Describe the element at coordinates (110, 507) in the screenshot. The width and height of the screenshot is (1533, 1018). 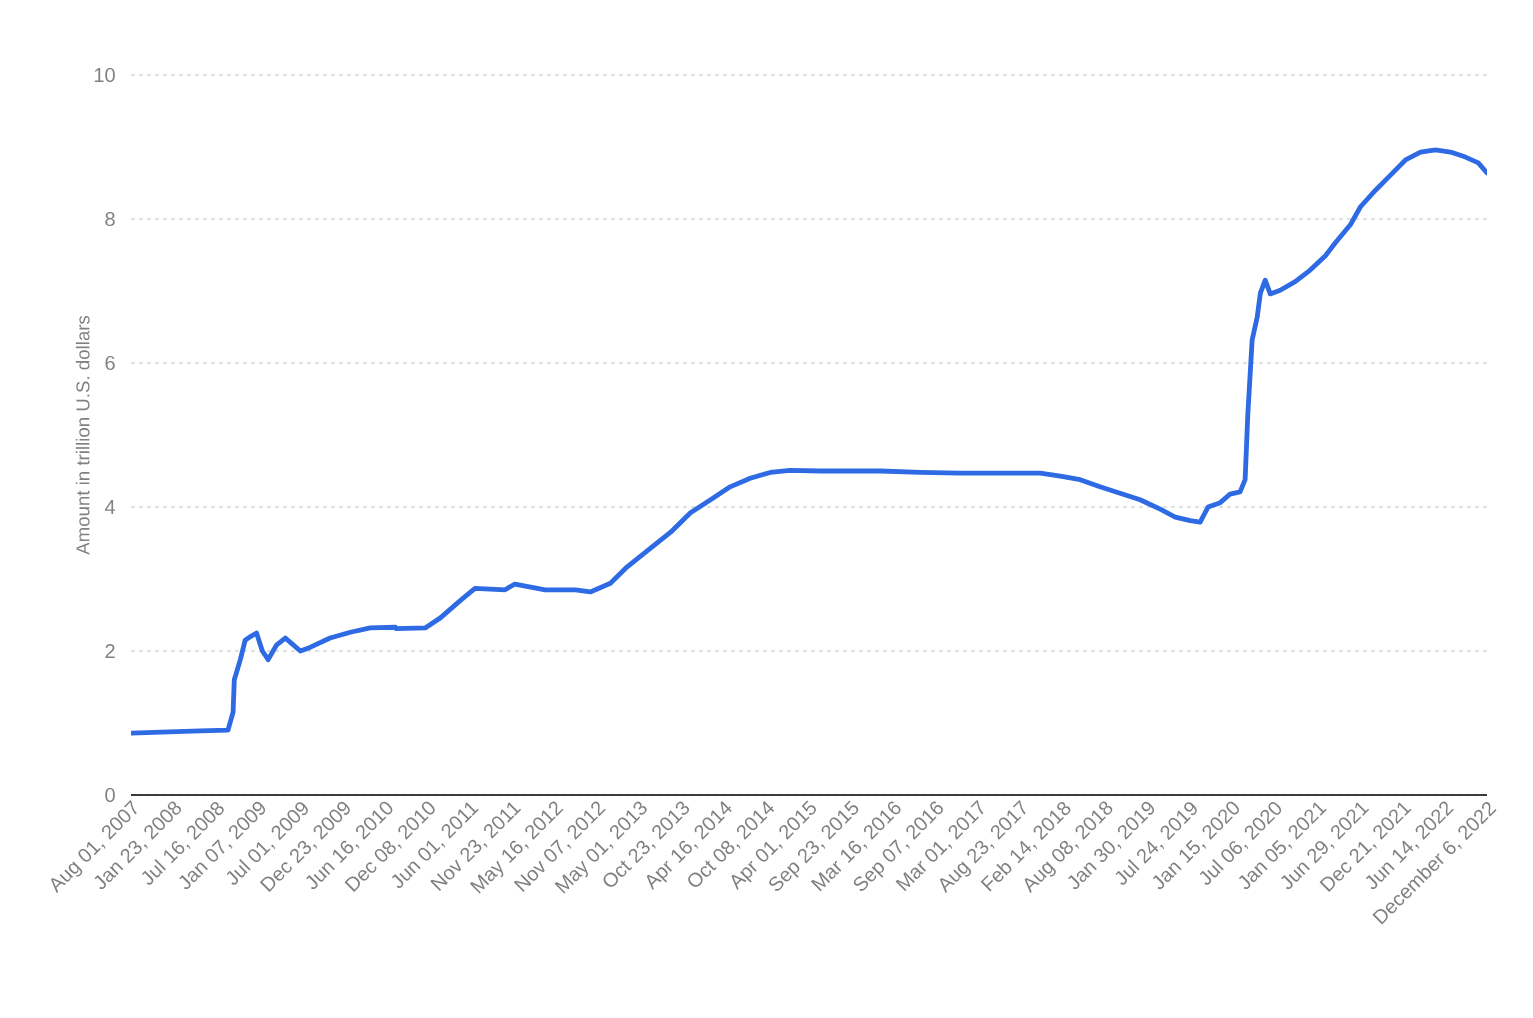
I see `y-tick-label: 4` at that location.